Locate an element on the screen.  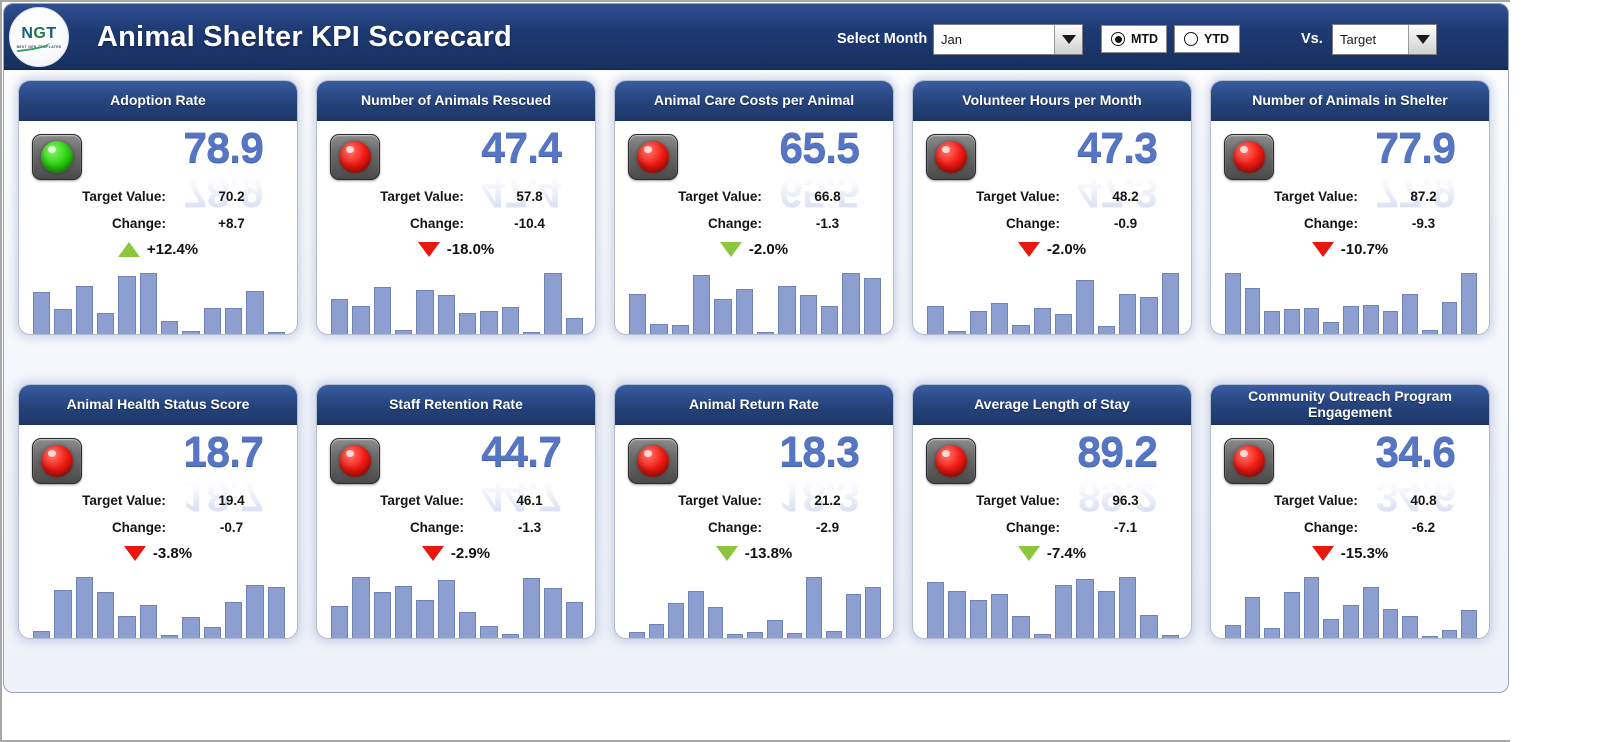
target-value: 46.1 is located at coordinates (529, 500).